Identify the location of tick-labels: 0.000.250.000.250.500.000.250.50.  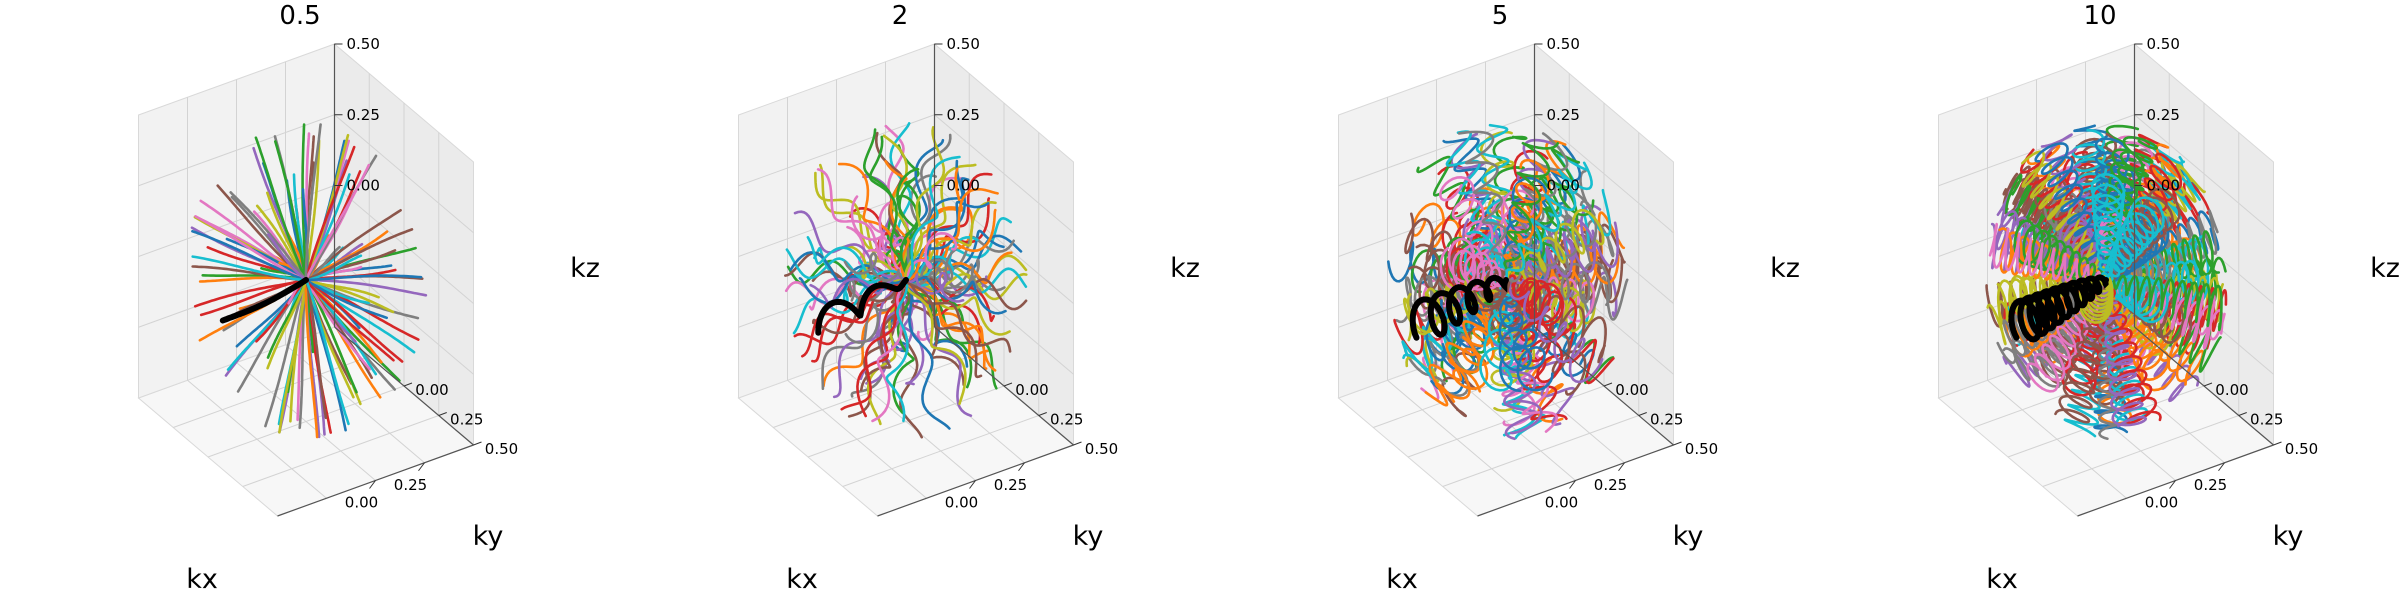
(1026, 273).